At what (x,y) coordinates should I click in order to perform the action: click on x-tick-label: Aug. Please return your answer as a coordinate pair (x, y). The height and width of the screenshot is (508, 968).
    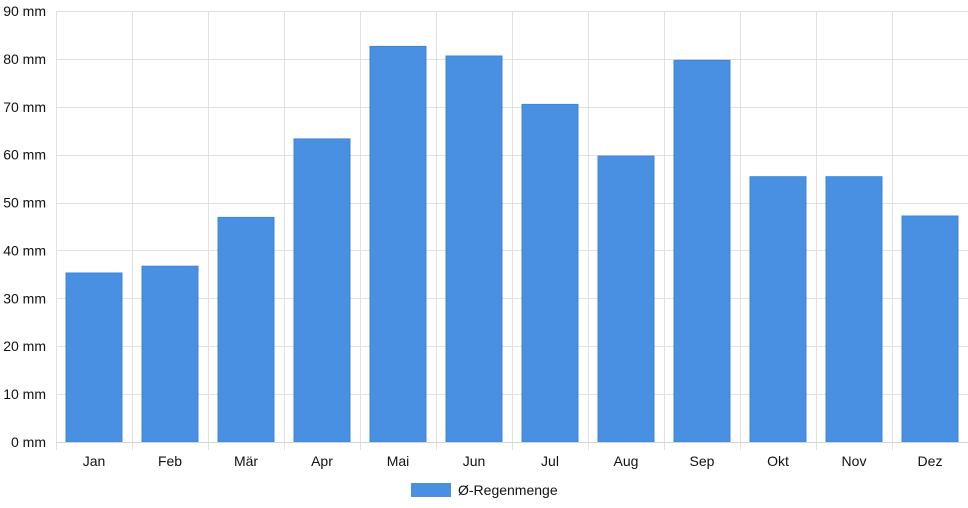
    Looking at the image, I should click on (626, 461).